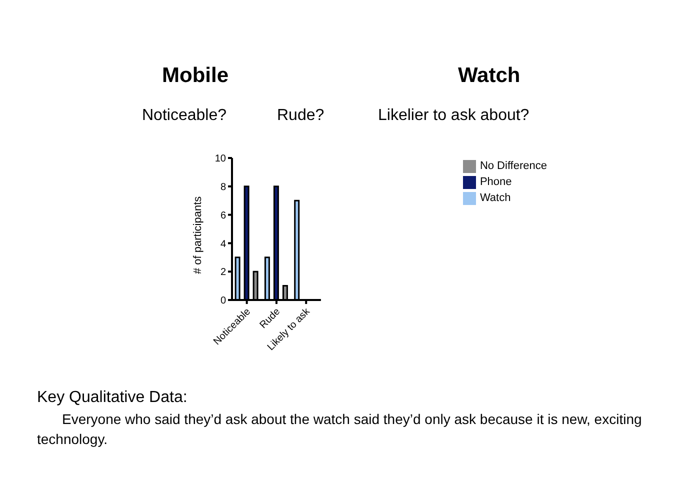 The height and width of the screenshot is (494, 695). What do you see at coordinates (495, 198) in the screenshot?
I see `legend-label: Watch` at bounding box center [495, 198].